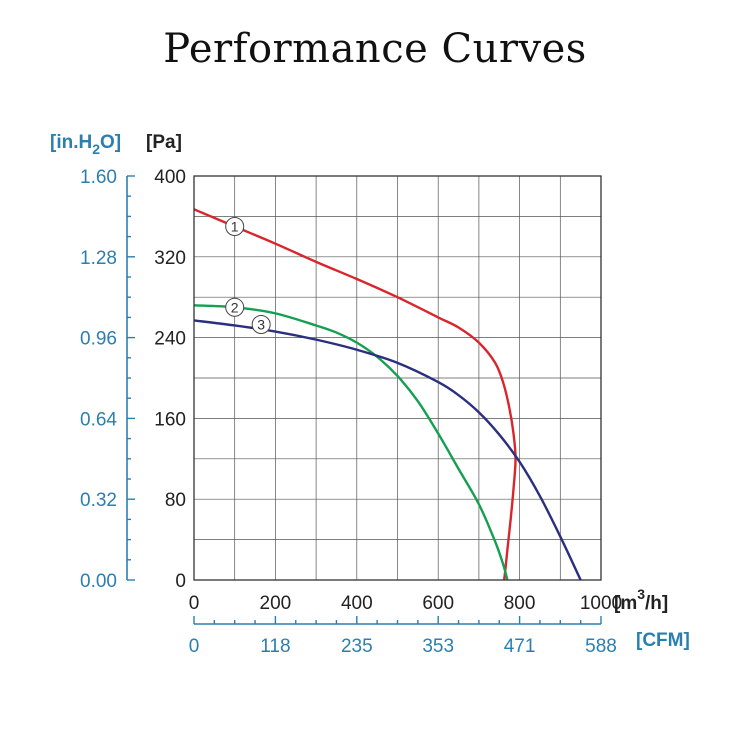 Image resolution: width=750 pixels, height=750 pixels. What do you see at coordinates (276, 603) in the screenshot?
I see `x-tick-label: 200` at bounding box center [276, 603].